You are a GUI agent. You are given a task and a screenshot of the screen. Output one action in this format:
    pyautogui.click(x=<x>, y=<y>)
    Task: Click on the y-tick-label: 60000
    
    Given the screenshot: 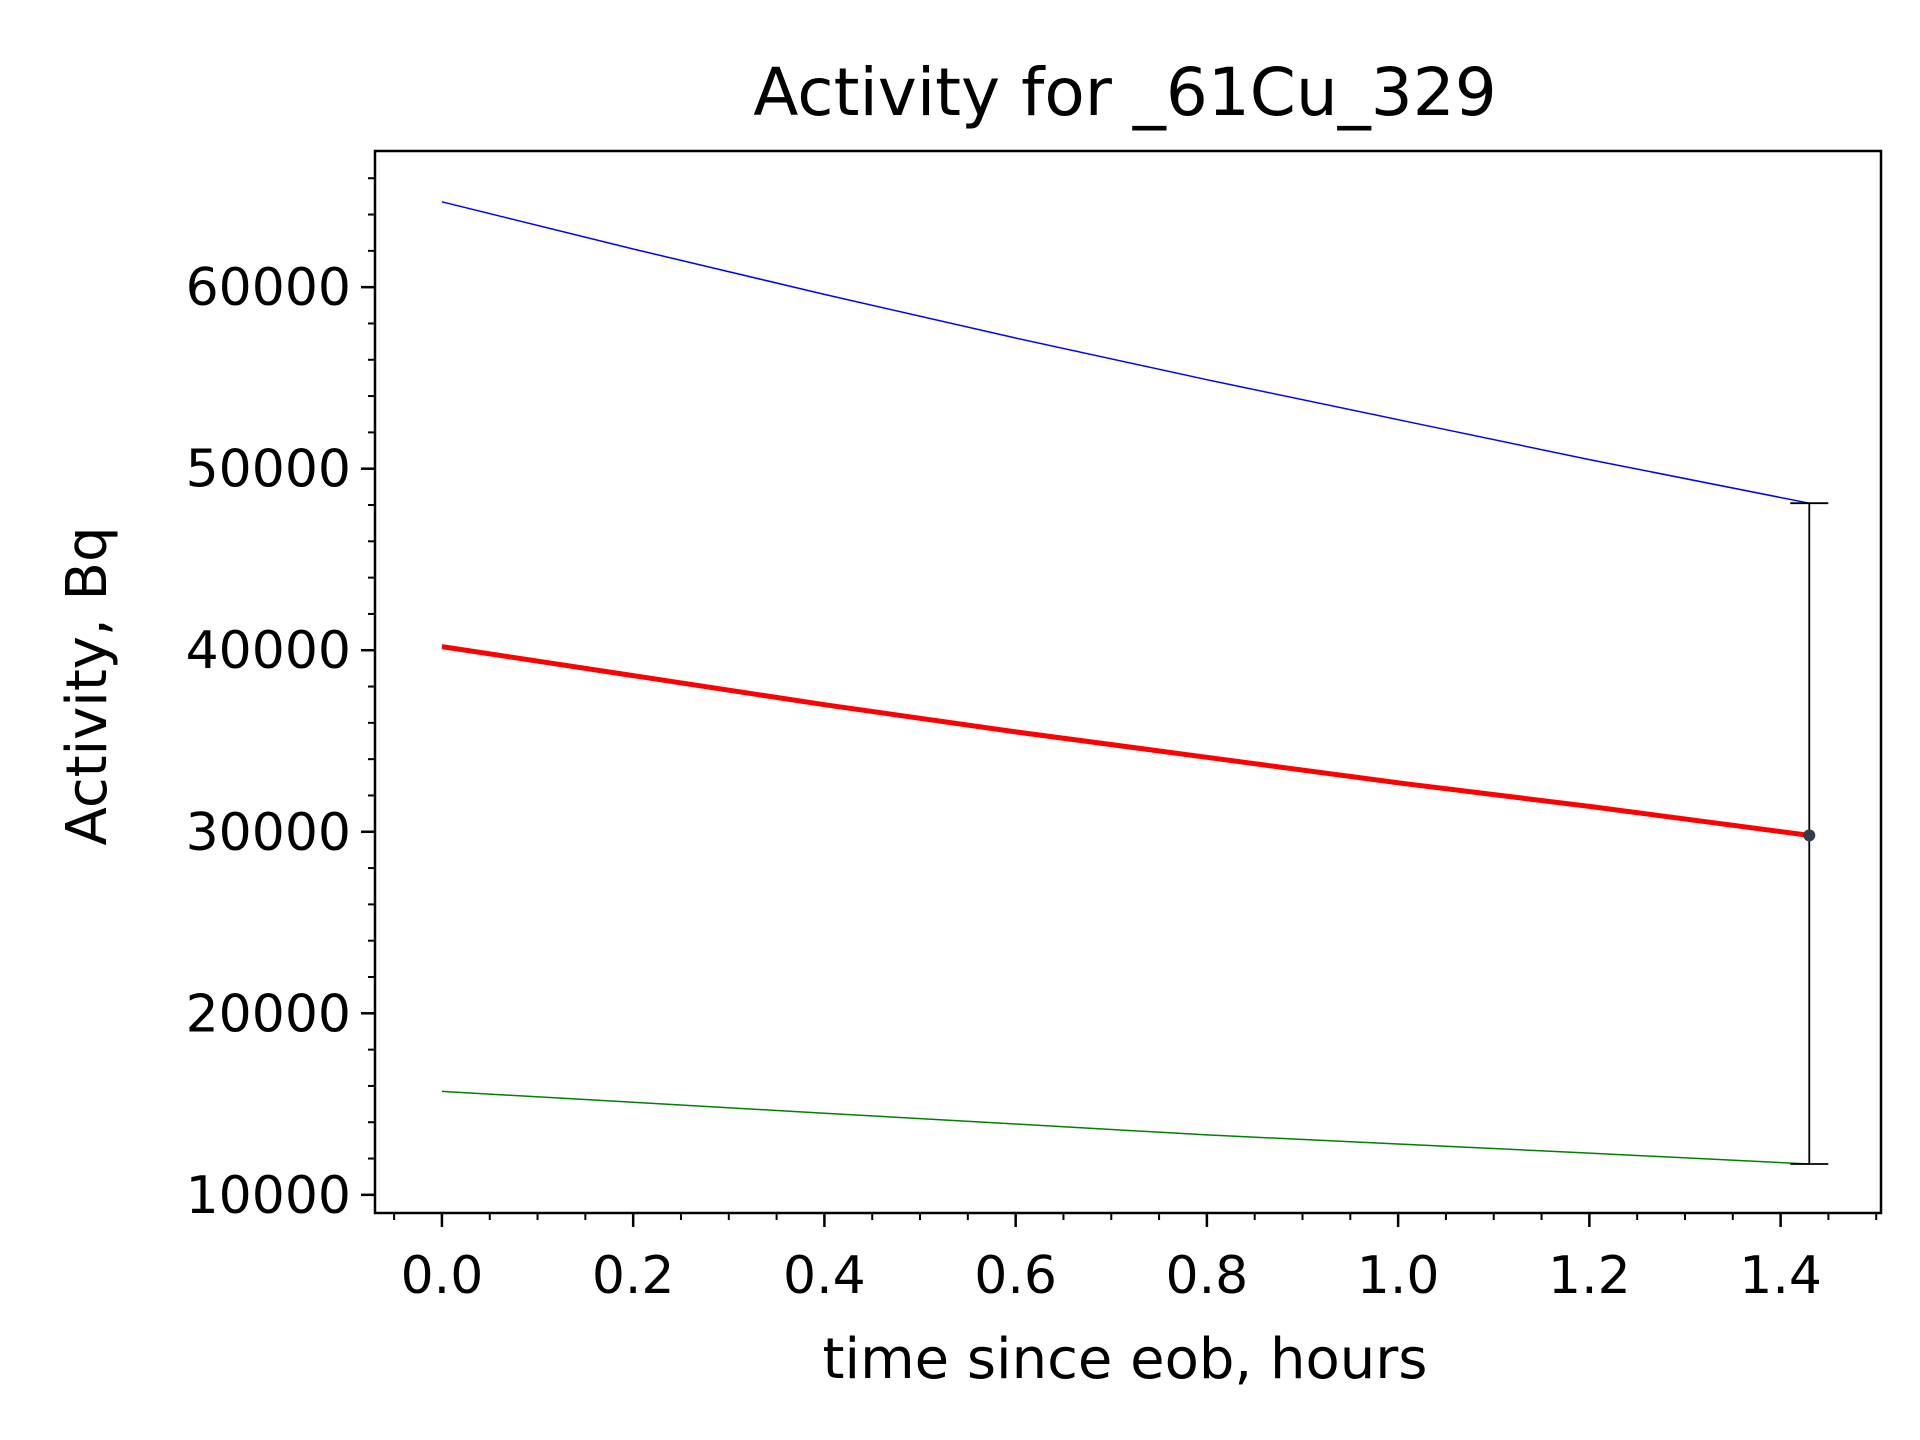 What is the action you would take?
    pyautogui.click(x=268, y=288)
    